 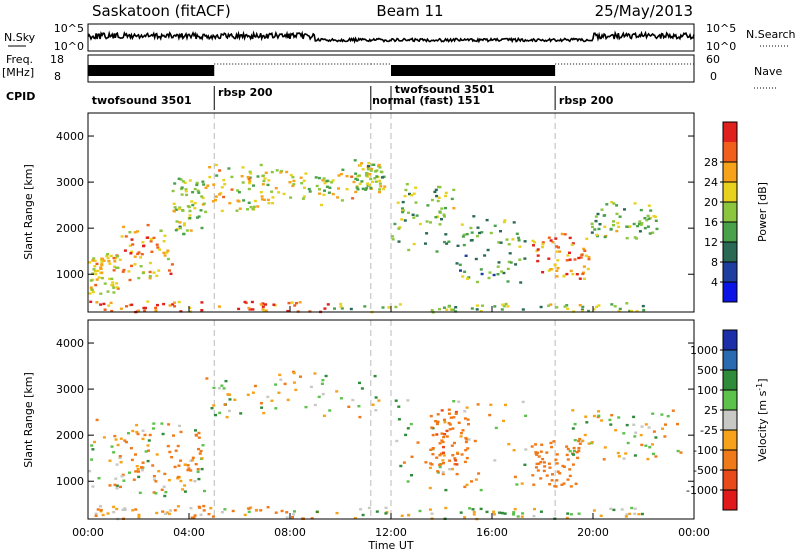 What do you see at coordinates (762, 419) in the screenshot?
I see `velocity-cbar-label: Velocity [m s-1]` at bounding box center [762, 419].